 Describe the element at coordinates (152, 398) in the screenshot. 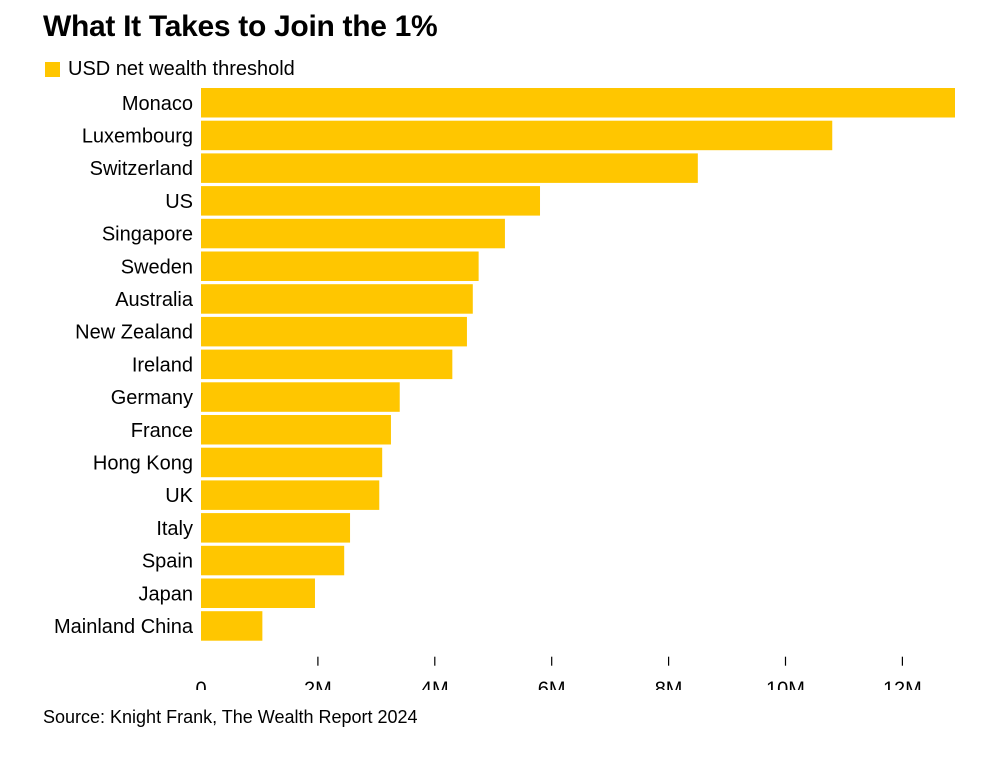

I see `category-label-germany: Germany` at that location.